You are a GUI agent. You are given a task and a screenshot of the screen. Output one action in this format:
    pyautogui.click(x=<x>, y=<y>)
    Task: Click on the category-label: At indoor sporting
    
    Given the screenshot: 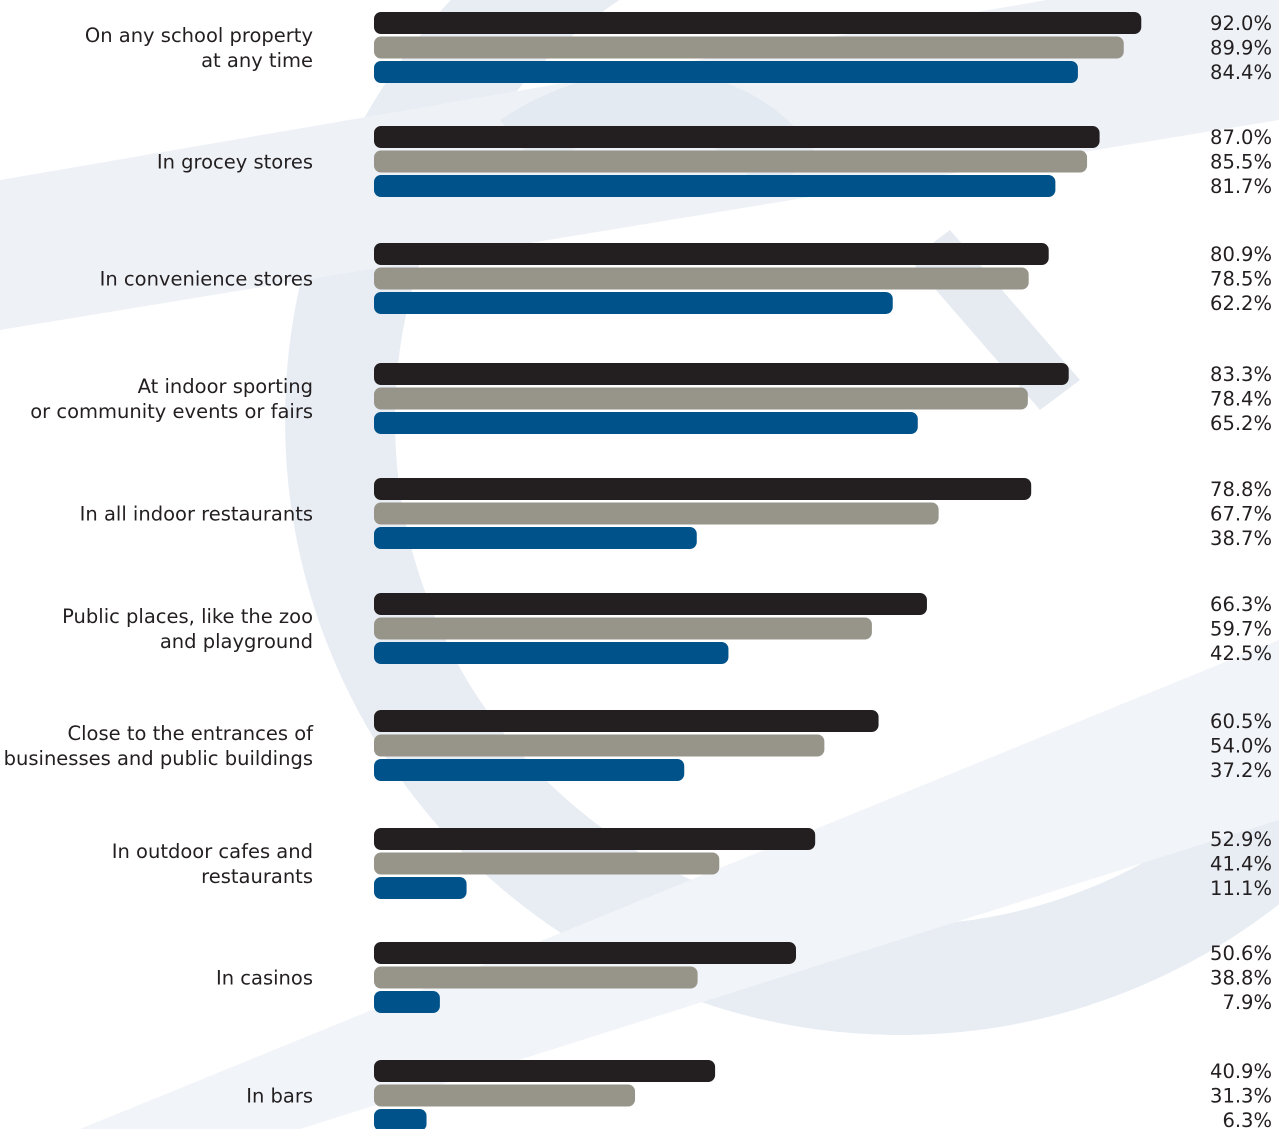 What is the action you would take?
    pyautogui.click(x=225, y=386)
    